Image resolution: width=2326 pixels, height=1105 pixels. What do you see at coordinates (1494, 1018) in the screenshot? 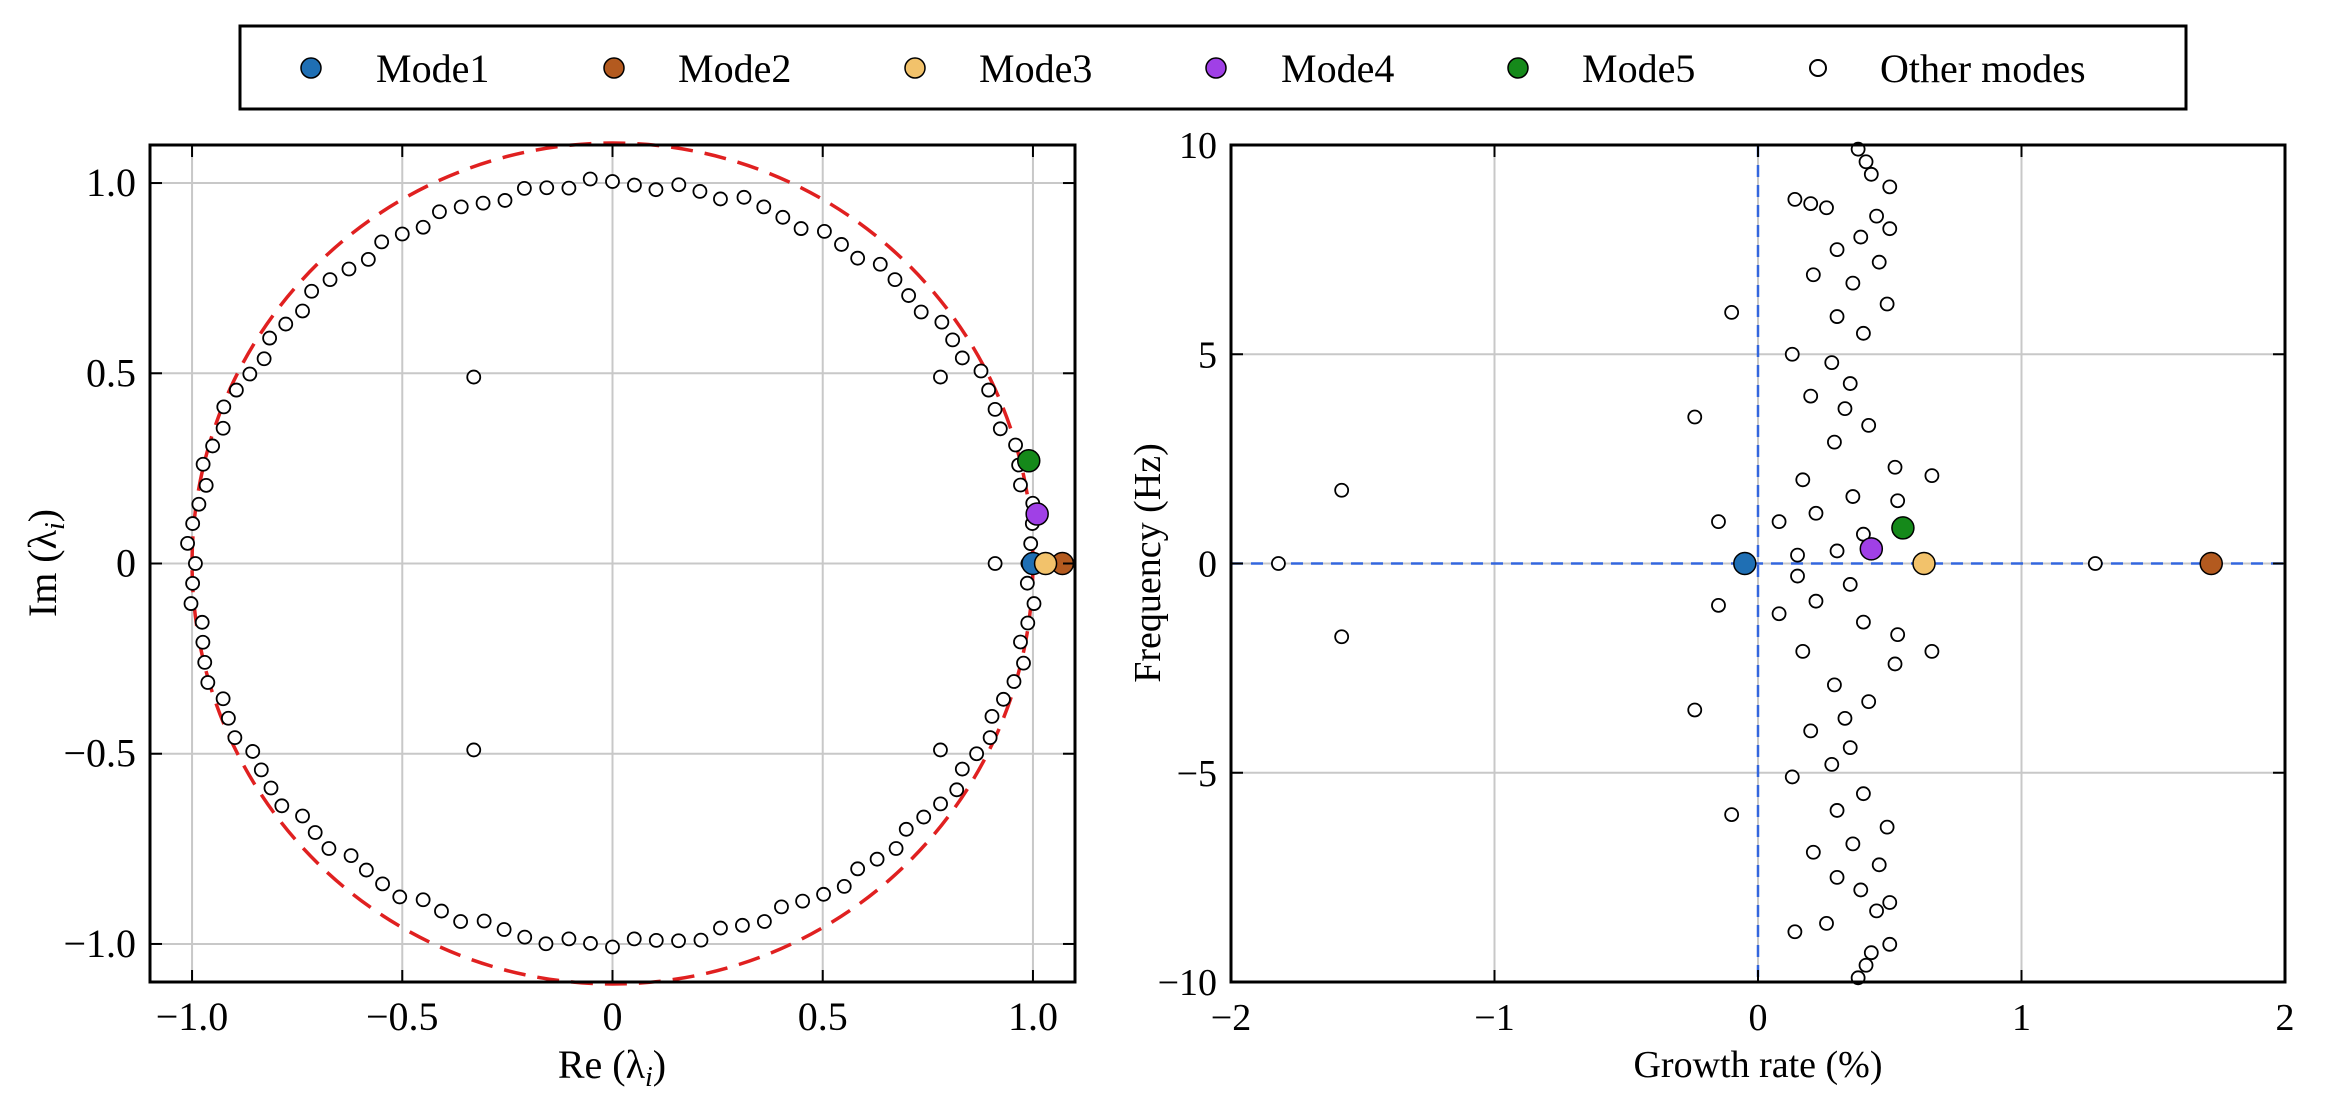
I see `right-x-tick-label: −1` at bounding box center [1494, 1018].